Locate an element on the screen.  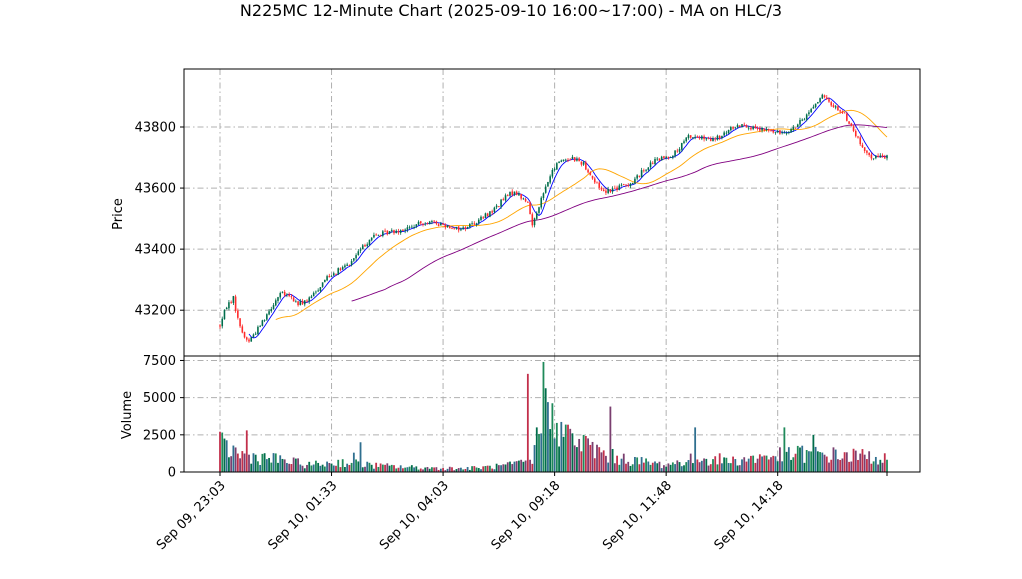
price-tick-label: 43600 is located at coordinates (155, 189).